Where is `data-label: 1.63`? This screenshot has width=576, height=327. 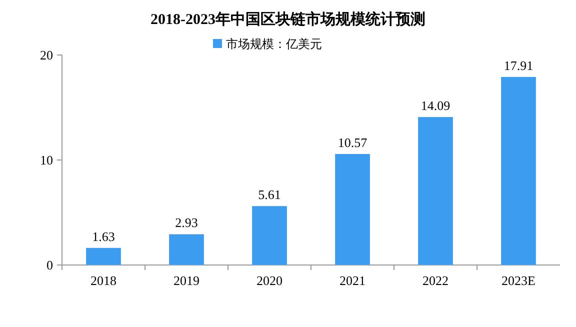 data-label: 1.63 is located at coordinates (103, 236).